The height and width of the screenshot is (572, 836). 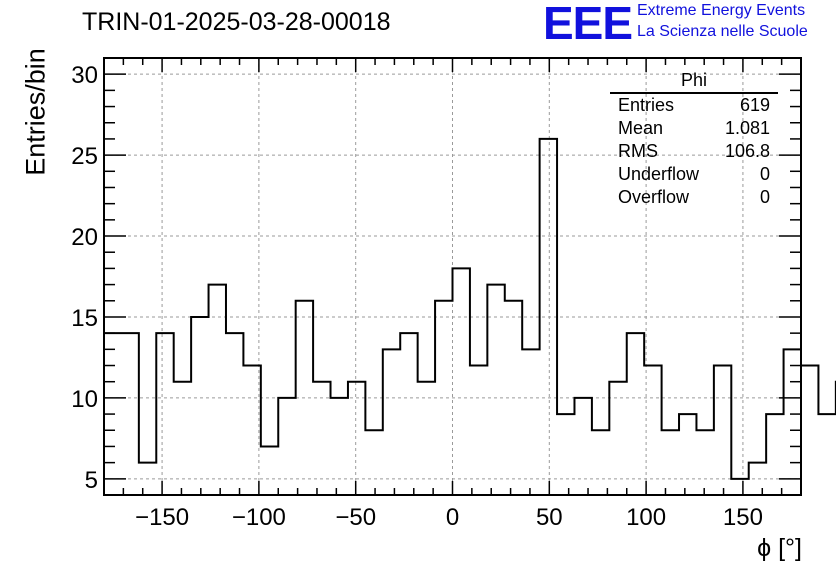 What do you see at coordinates (355, 517) in the screenshot?
I see `x-tick-label: −50` at bounding box center [355, 517].